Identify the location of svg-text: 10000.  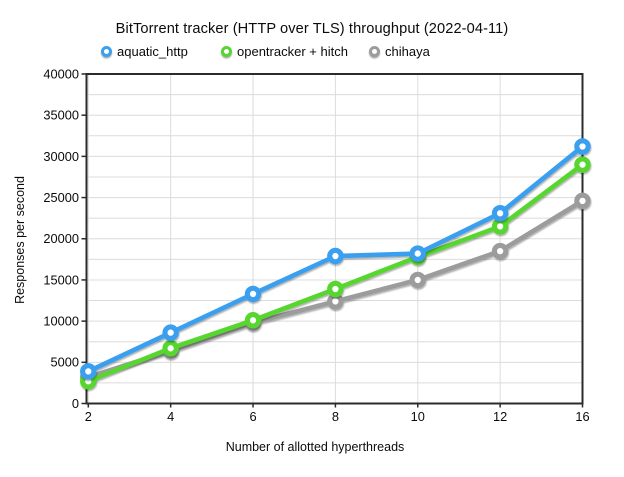
(61, 321).